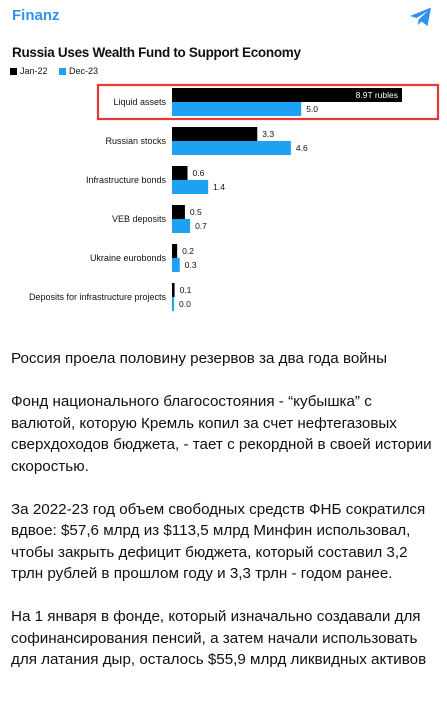  Describe the element at coordinates (191, 265) in the screenshot. I see `data-label-dec-23-ukraine-eurobonds: 0.3` at that location.